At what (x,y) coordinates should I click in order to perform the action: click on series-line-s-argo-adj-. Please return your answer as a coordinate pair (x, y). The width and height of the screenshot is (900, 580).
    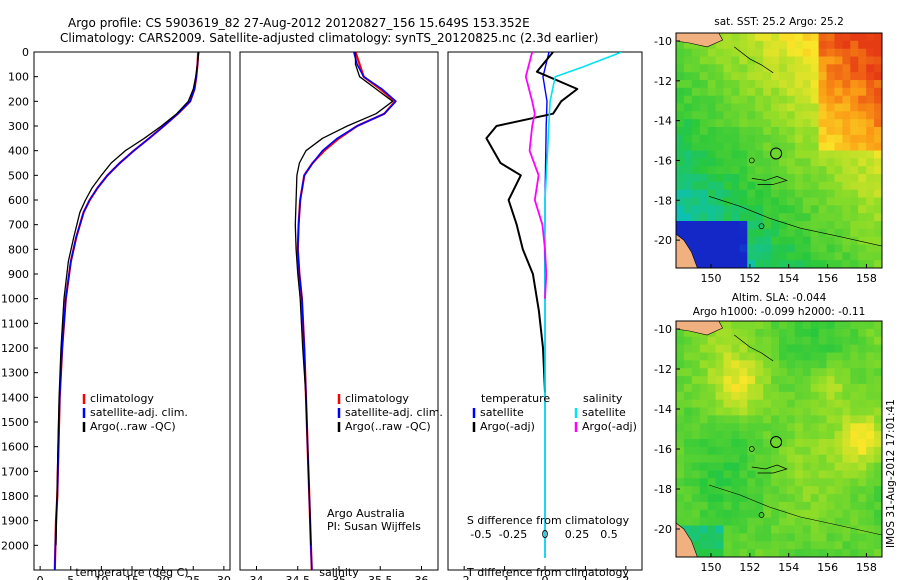
    Looking at the image, I should click on (536, 175).